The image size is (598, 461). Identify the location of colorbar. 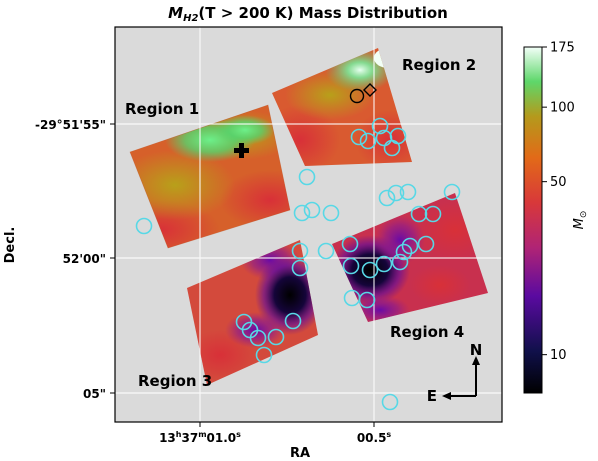
(533, 220).